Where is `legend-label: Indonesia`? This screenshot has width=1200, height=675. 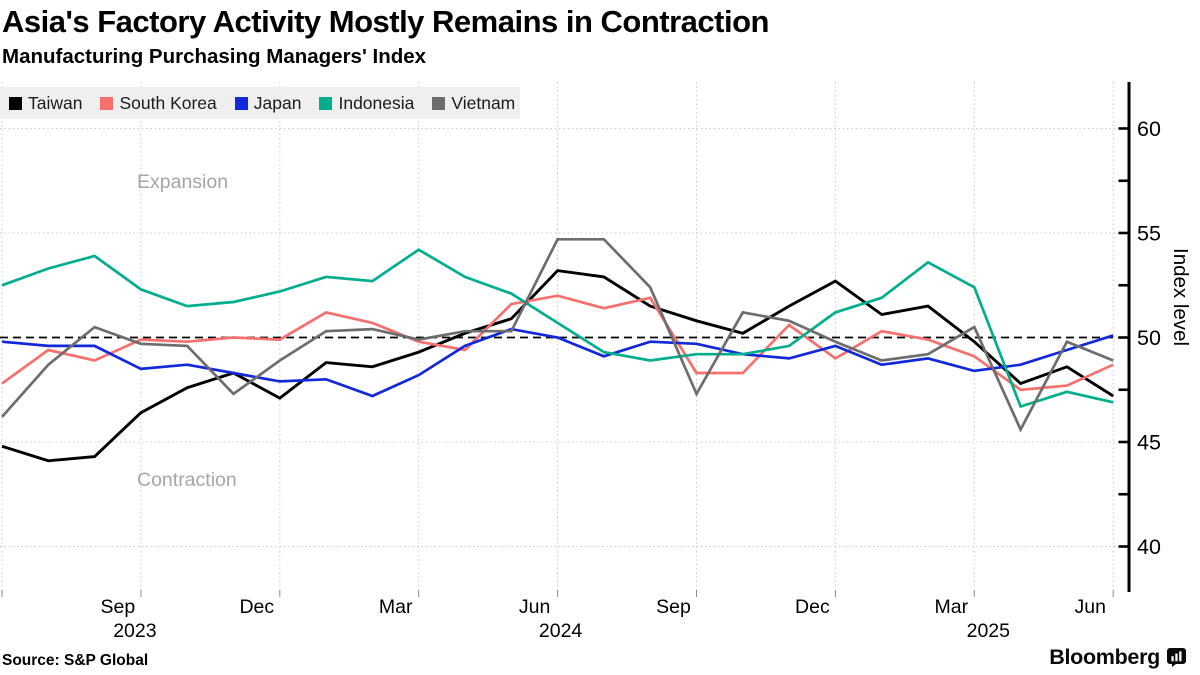 legend-label: Indonesia is located at coordinates (376, 102).